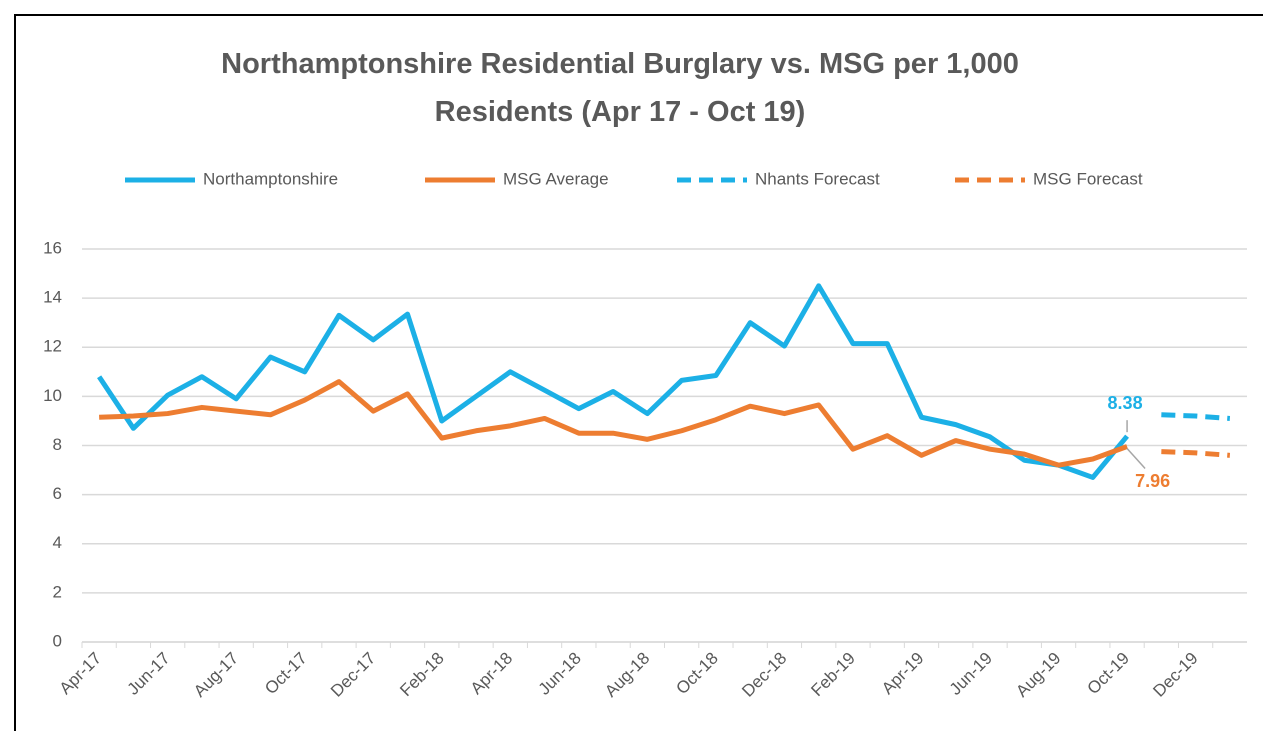 The height and width of the screenshot is (731, 1263). What do you see at coordinates (492, 674) in the screenshot?
I see `x-tick-label: Apr-18` at bounding box center [492, 674].